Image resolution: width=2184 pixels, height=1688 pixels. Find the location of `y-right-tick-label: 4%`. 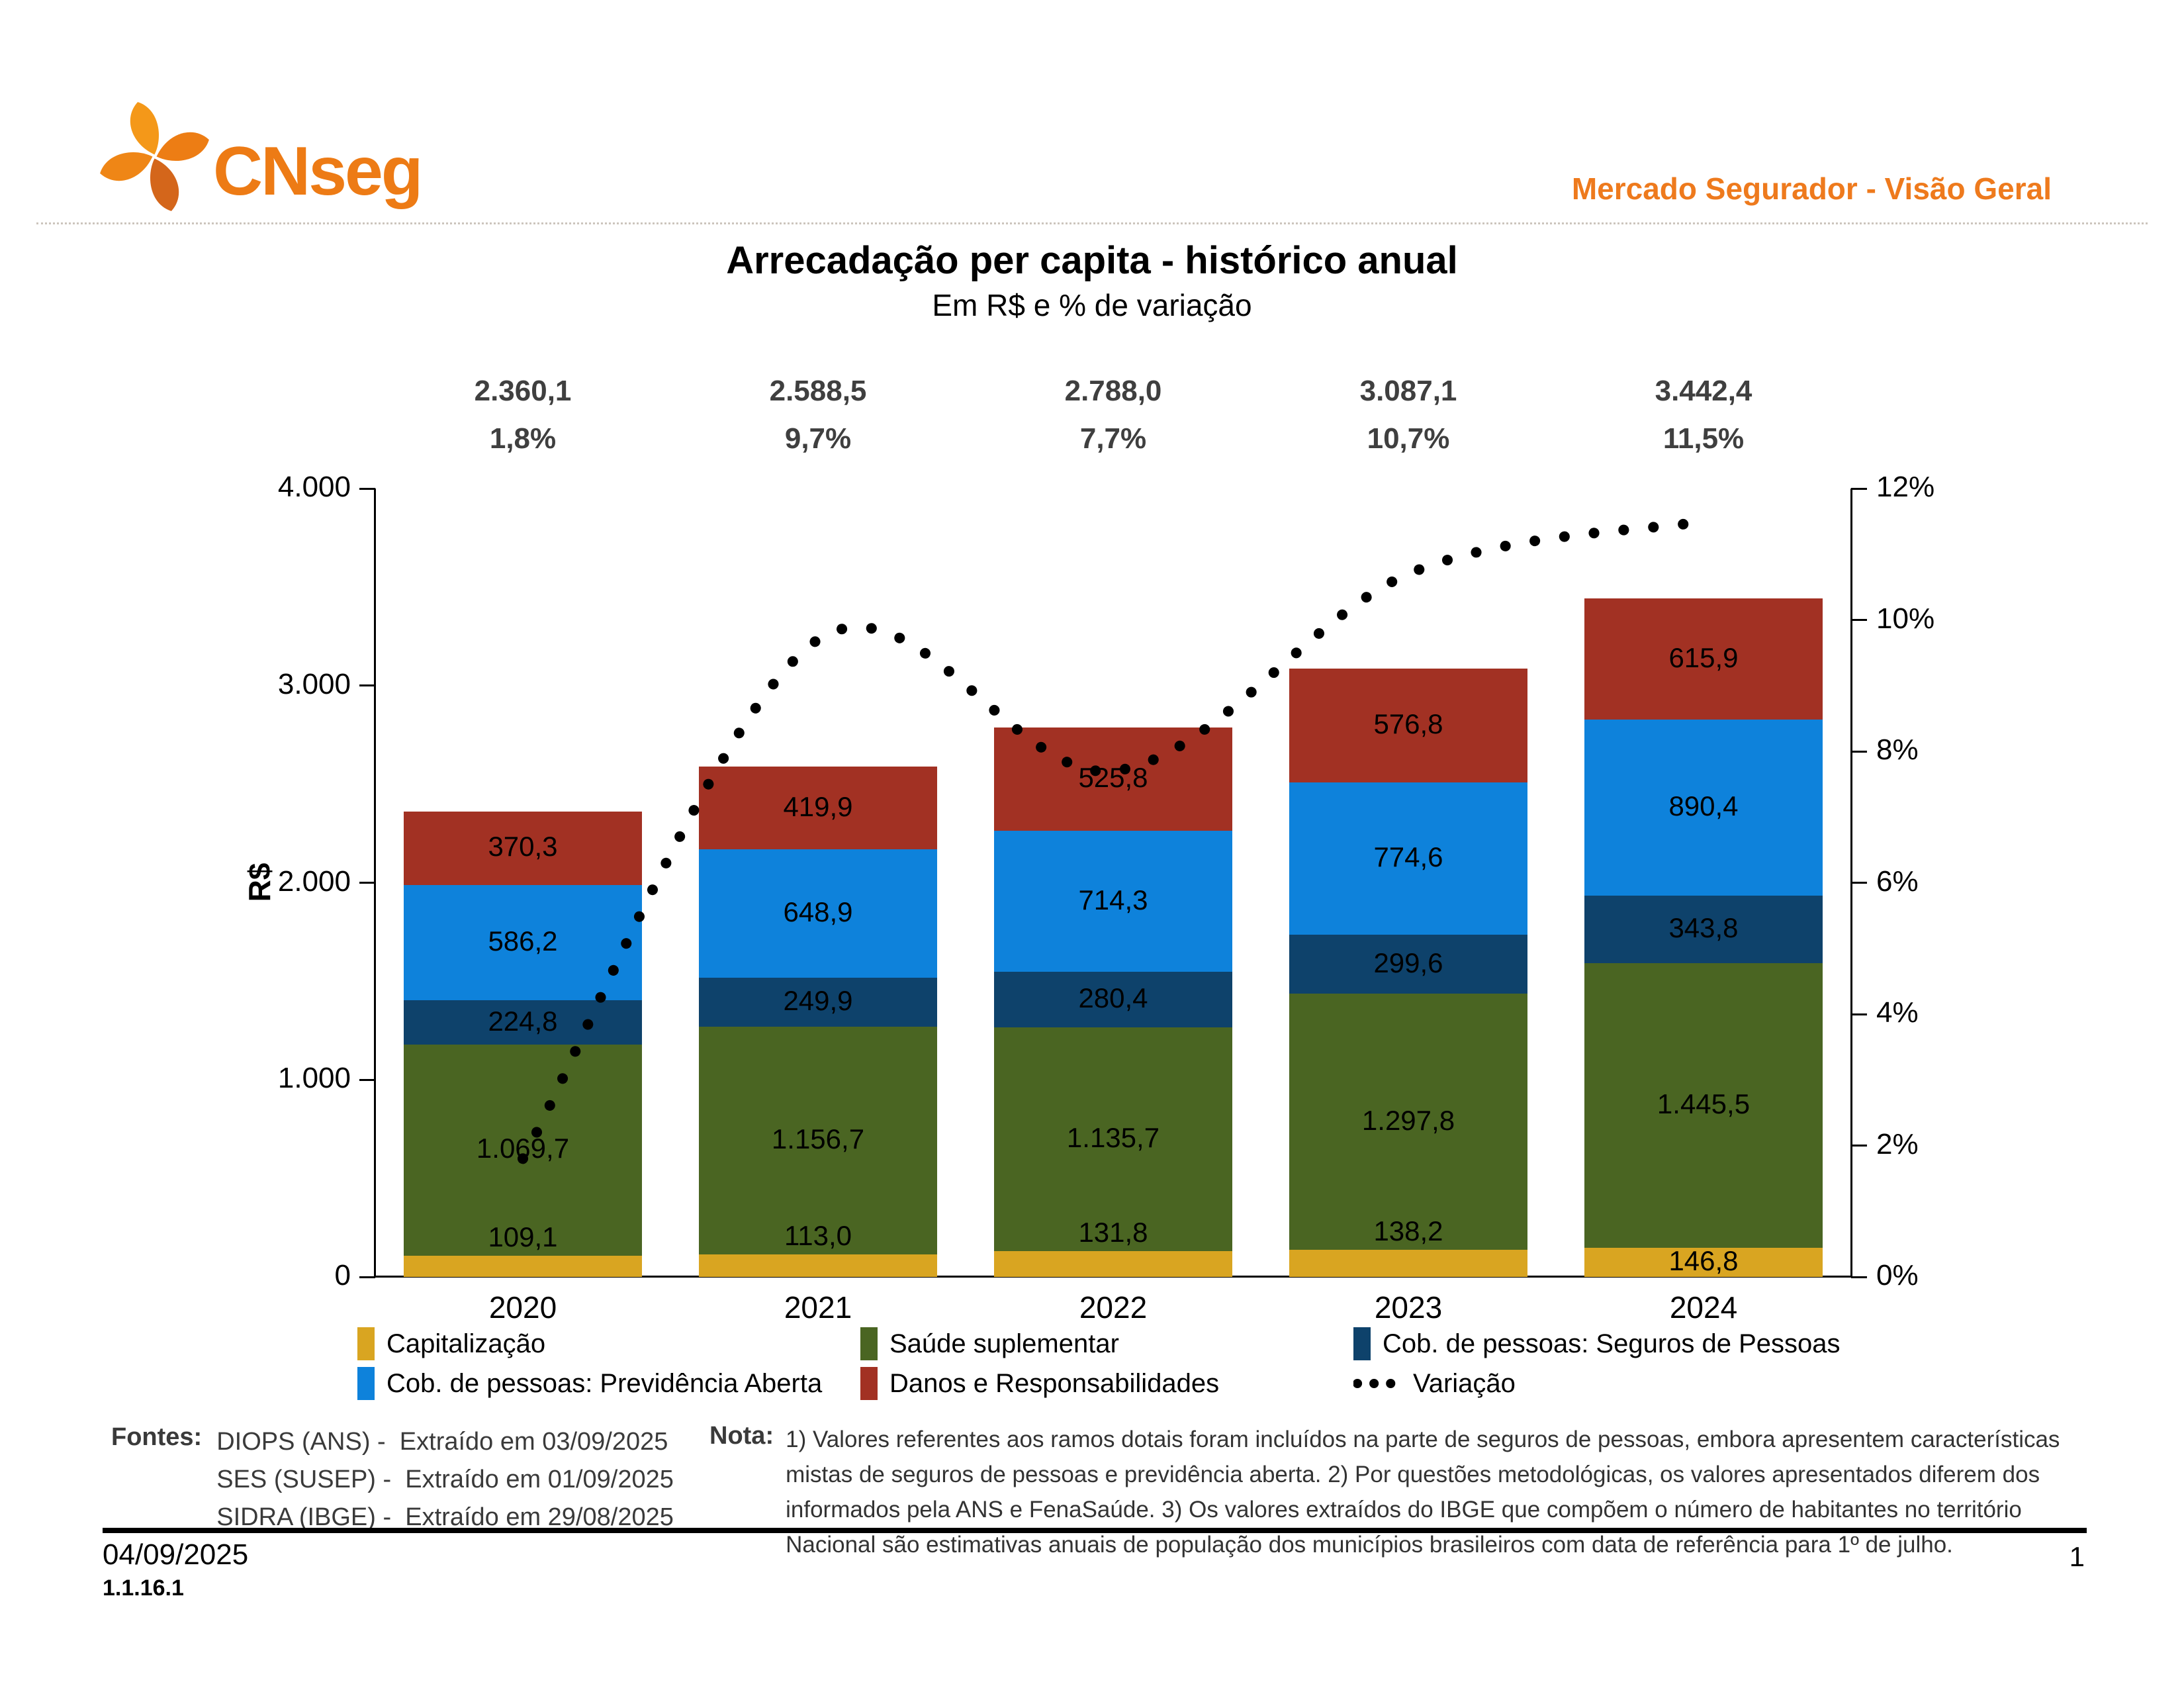

y-right-tick-label: 4% is located at coordinates (1897, 1012).